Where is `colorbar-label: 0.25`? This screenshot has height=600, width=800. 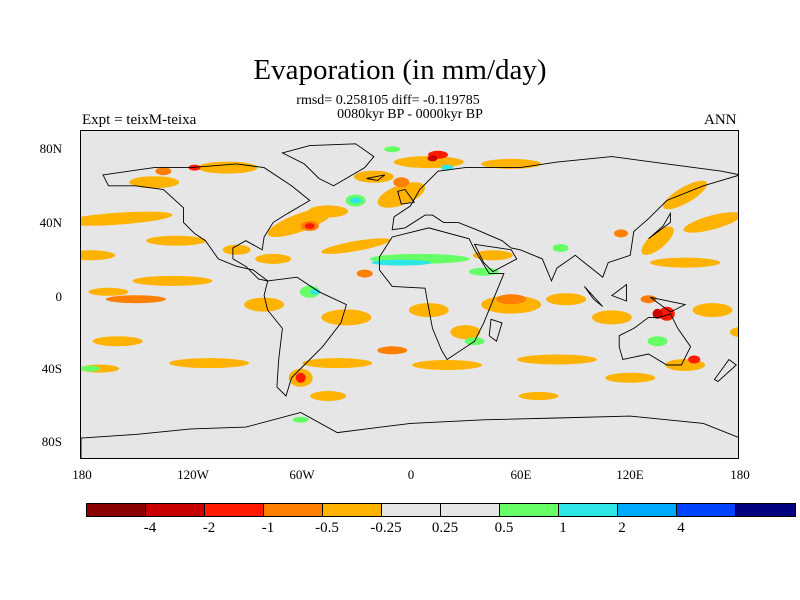 colorbar-label: 0.25 is located at coordinates (445, 528).